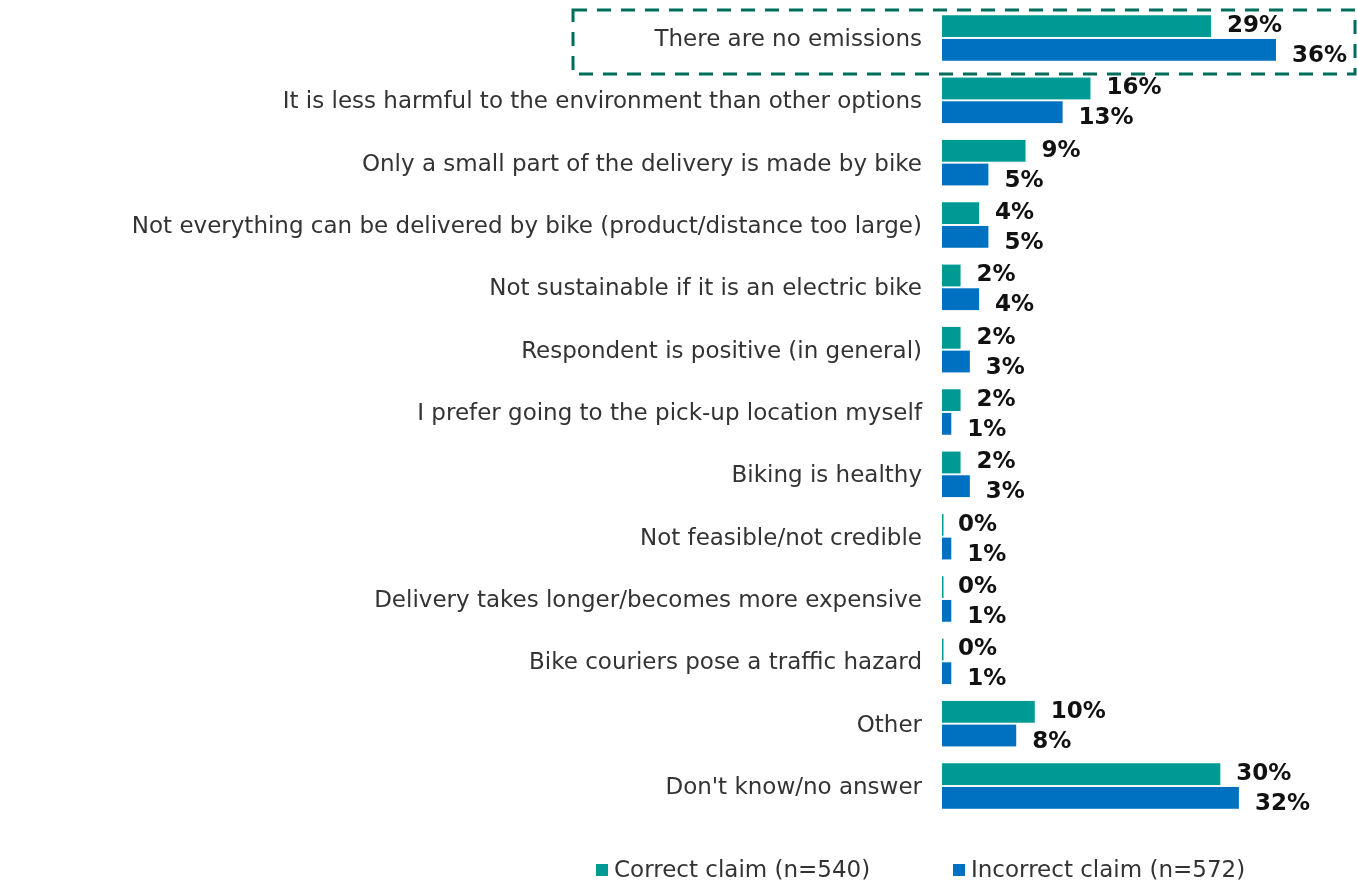 Image resolution: width=1358 pixels, height=891 pixels. I want to click on y-tick-label: Respondent is positive (in general), so click(721, 349).